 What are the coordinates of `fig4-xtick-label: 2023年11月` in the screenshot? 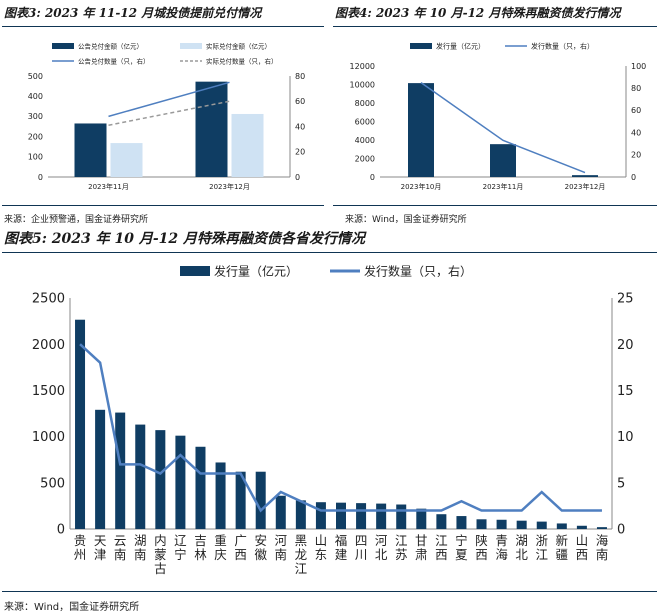 It's located at (503, 186).